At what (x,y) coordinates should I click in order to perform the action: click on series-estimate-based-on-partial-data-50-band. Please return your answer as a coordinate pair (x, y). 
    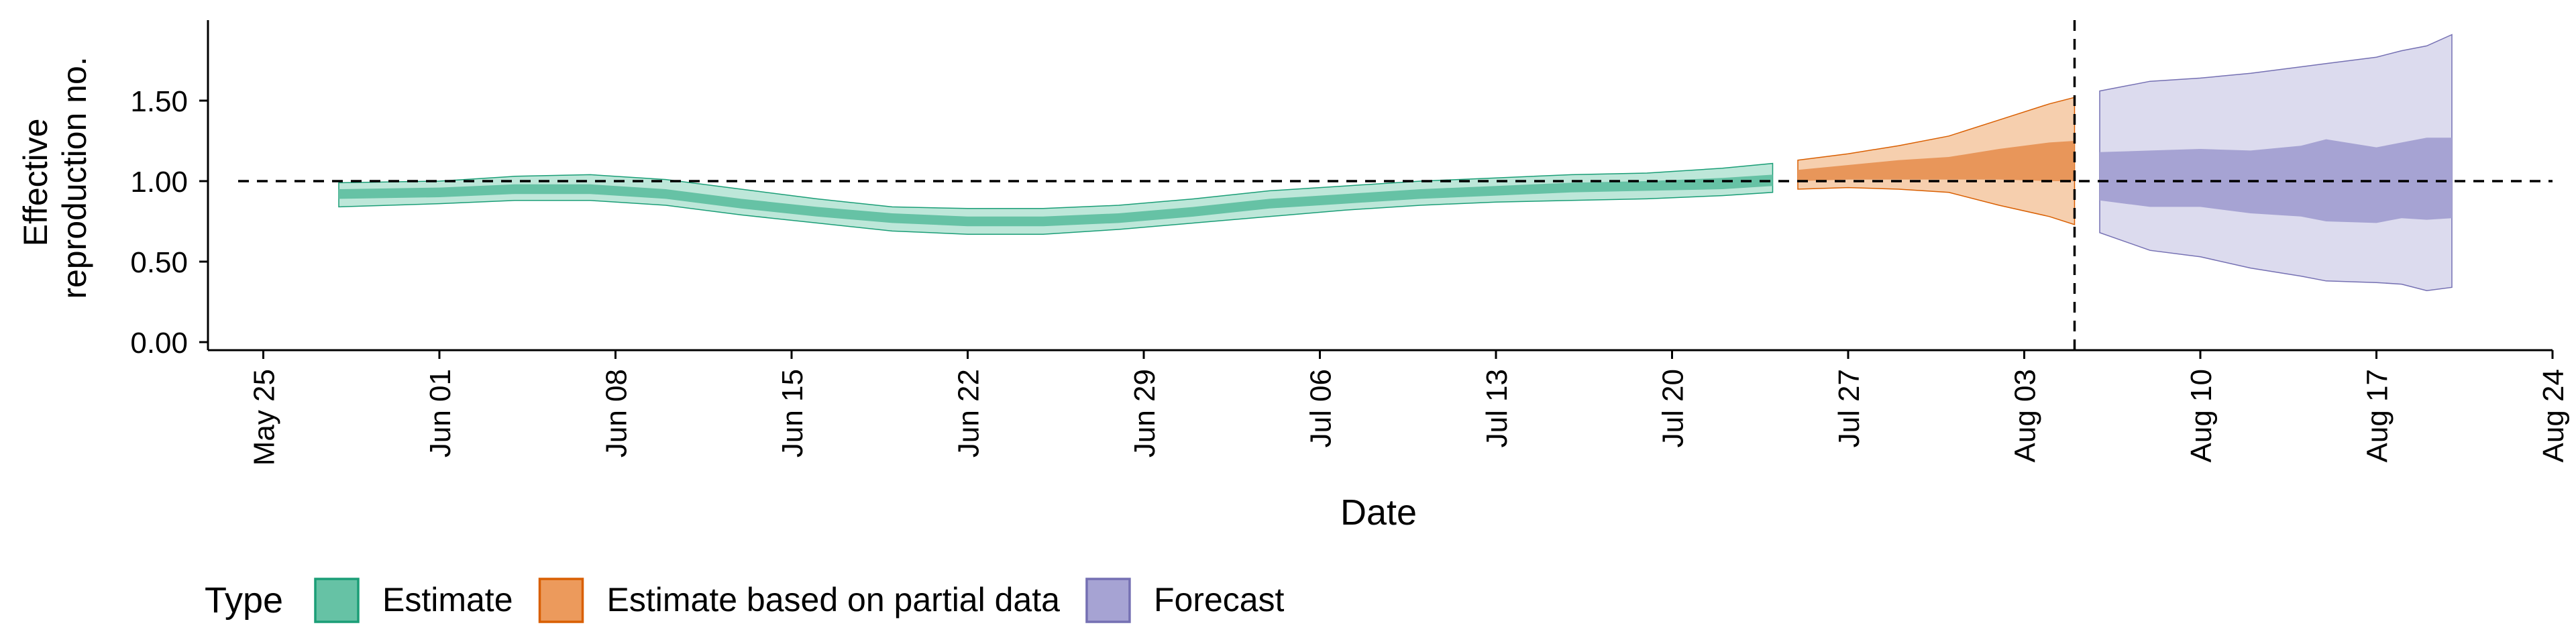
    Looking at the image, I should click on (1936, 161).